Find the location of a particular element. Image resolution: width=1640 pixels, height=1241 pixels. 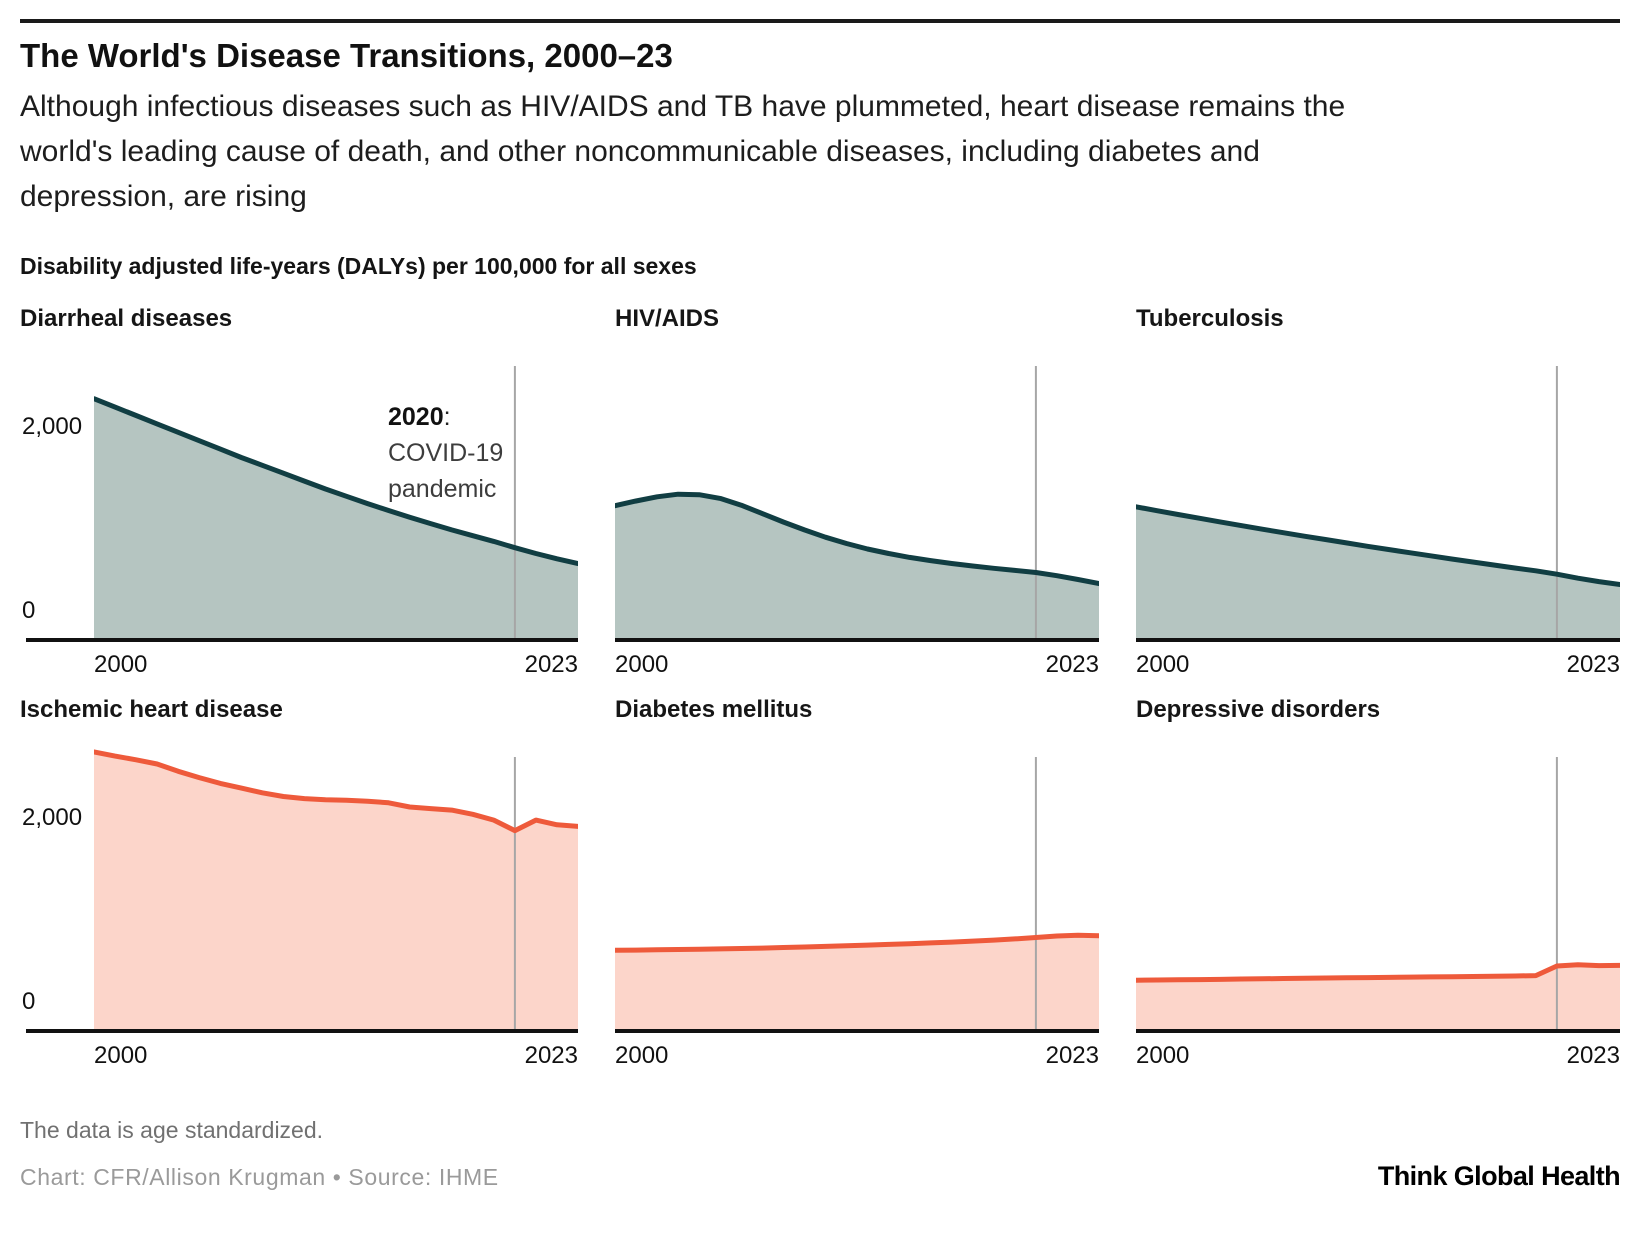

panel-ischemic-heart-disease: Ischemic heart disease 2,000 0 2000 2023 is located at coordinates (299, 882).